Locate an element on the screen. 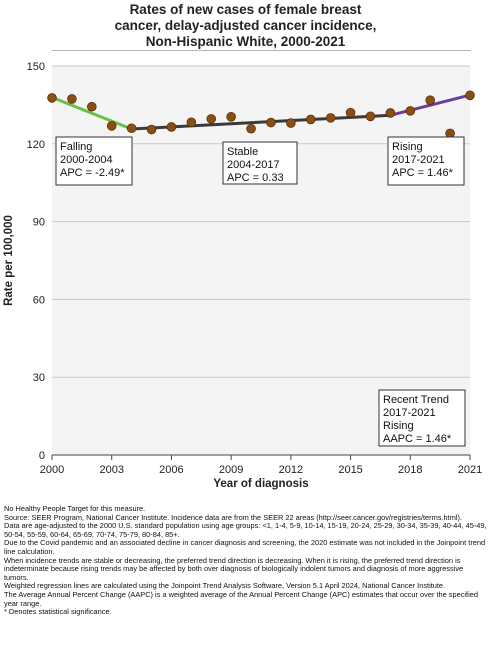 Image resolution: width=491 pixels, height=646 pixels. title-divider is located at coordinates (261, 50).